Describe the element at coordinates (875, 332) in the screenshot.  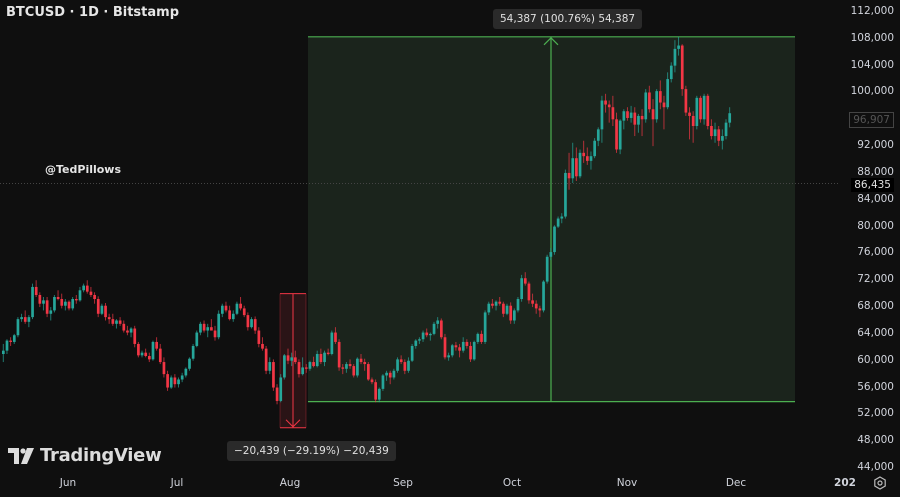
I see `price-tick-label: 64,000` at that location.